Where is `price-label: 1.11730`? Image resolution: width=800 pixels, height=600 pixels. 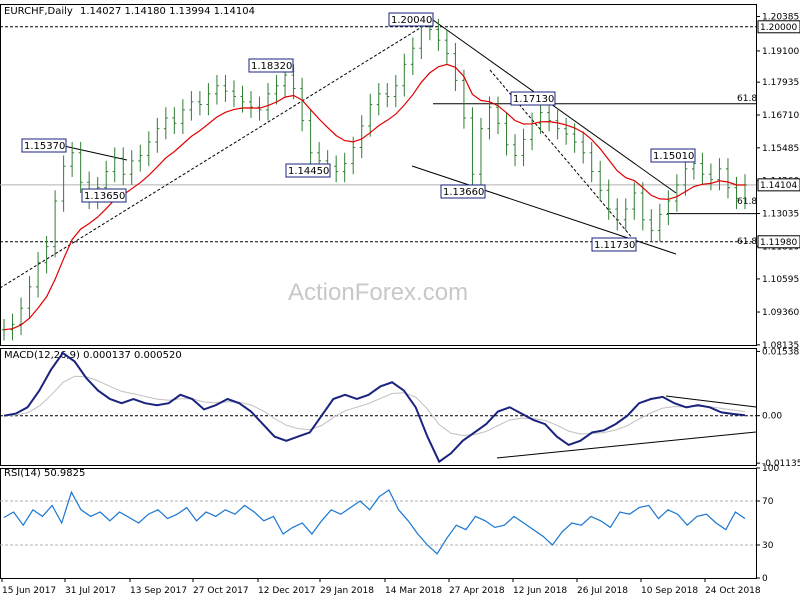
price-label: 1.11730 is located at coordinates (614, 245).